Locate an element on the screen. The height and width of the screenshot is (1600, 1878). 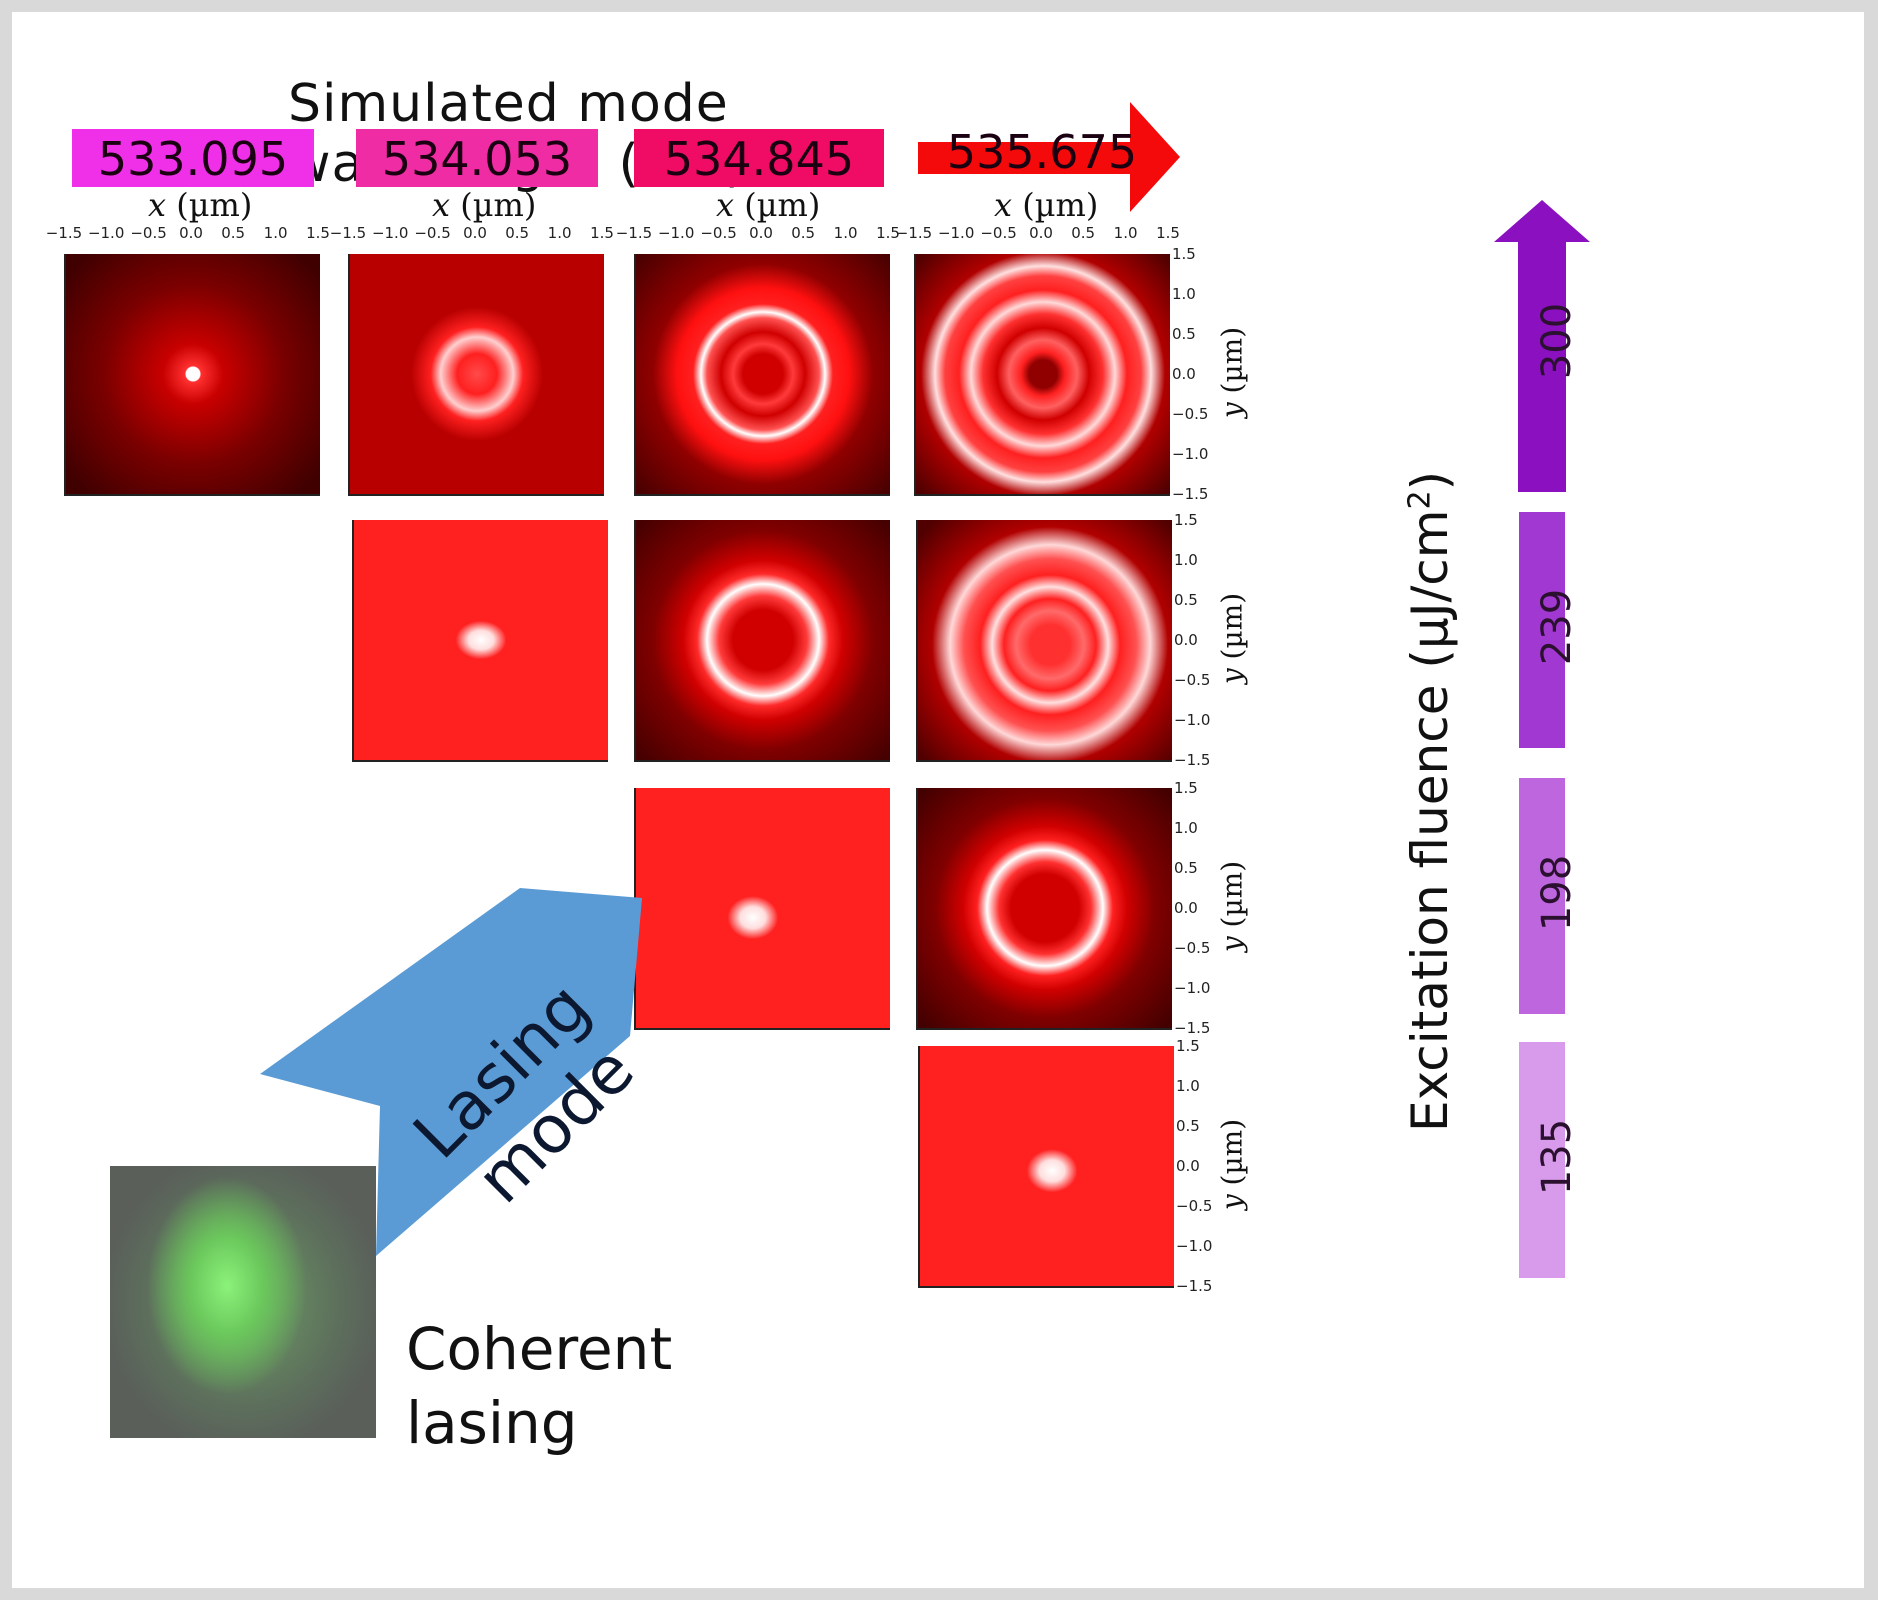
x-axis-title-3: x (µm) is located at coordinates (768, 205).